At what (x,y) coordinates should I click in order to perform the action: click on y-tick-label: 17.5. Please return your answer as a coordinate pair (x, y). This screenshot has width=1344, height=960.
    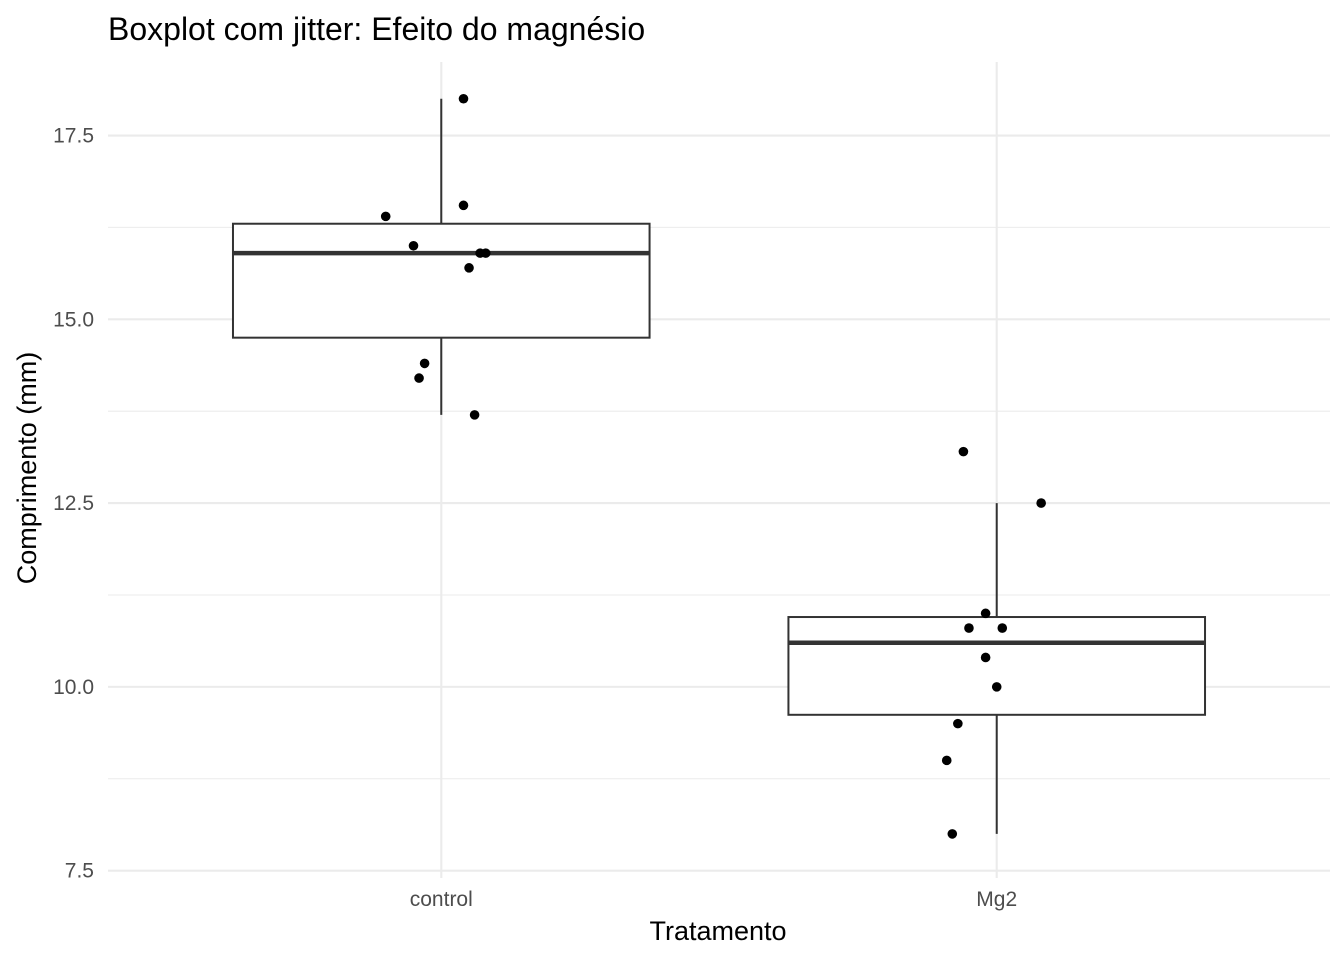
    Looking at the image, I should click on (73, 136).